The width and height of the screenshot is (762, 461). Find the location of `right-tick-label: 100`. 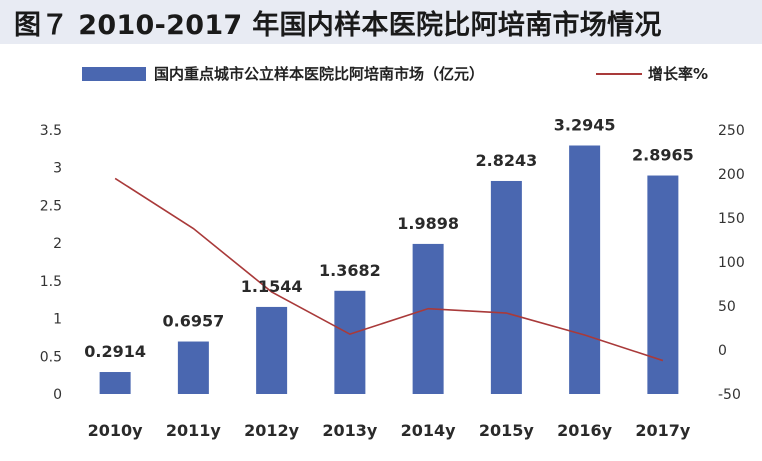

right-tick-label: 100 is located at coordinates (731, 263).